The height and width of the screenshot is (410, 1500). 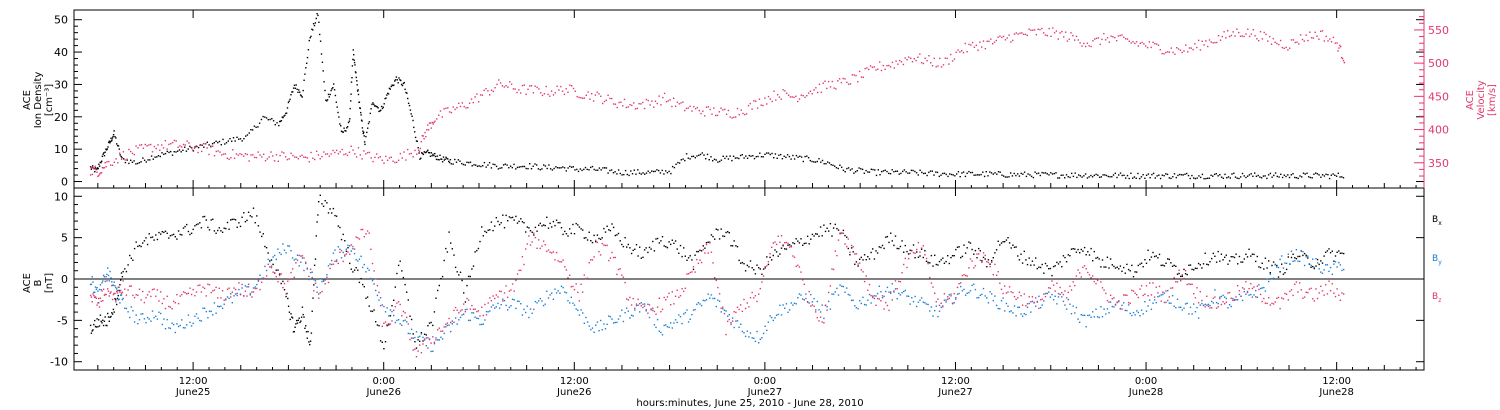 I want to click on density-tick-label: 30, so click(x=61, y=84).